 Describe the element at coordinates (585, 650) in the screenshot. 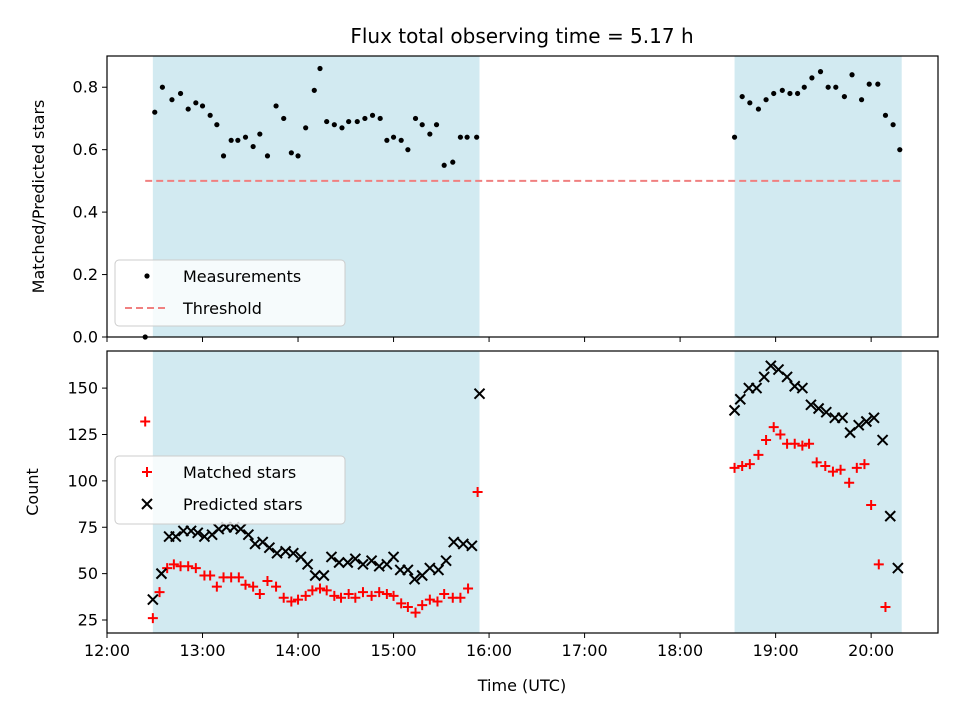

I see `x-tick-label: 17:00` at that location.